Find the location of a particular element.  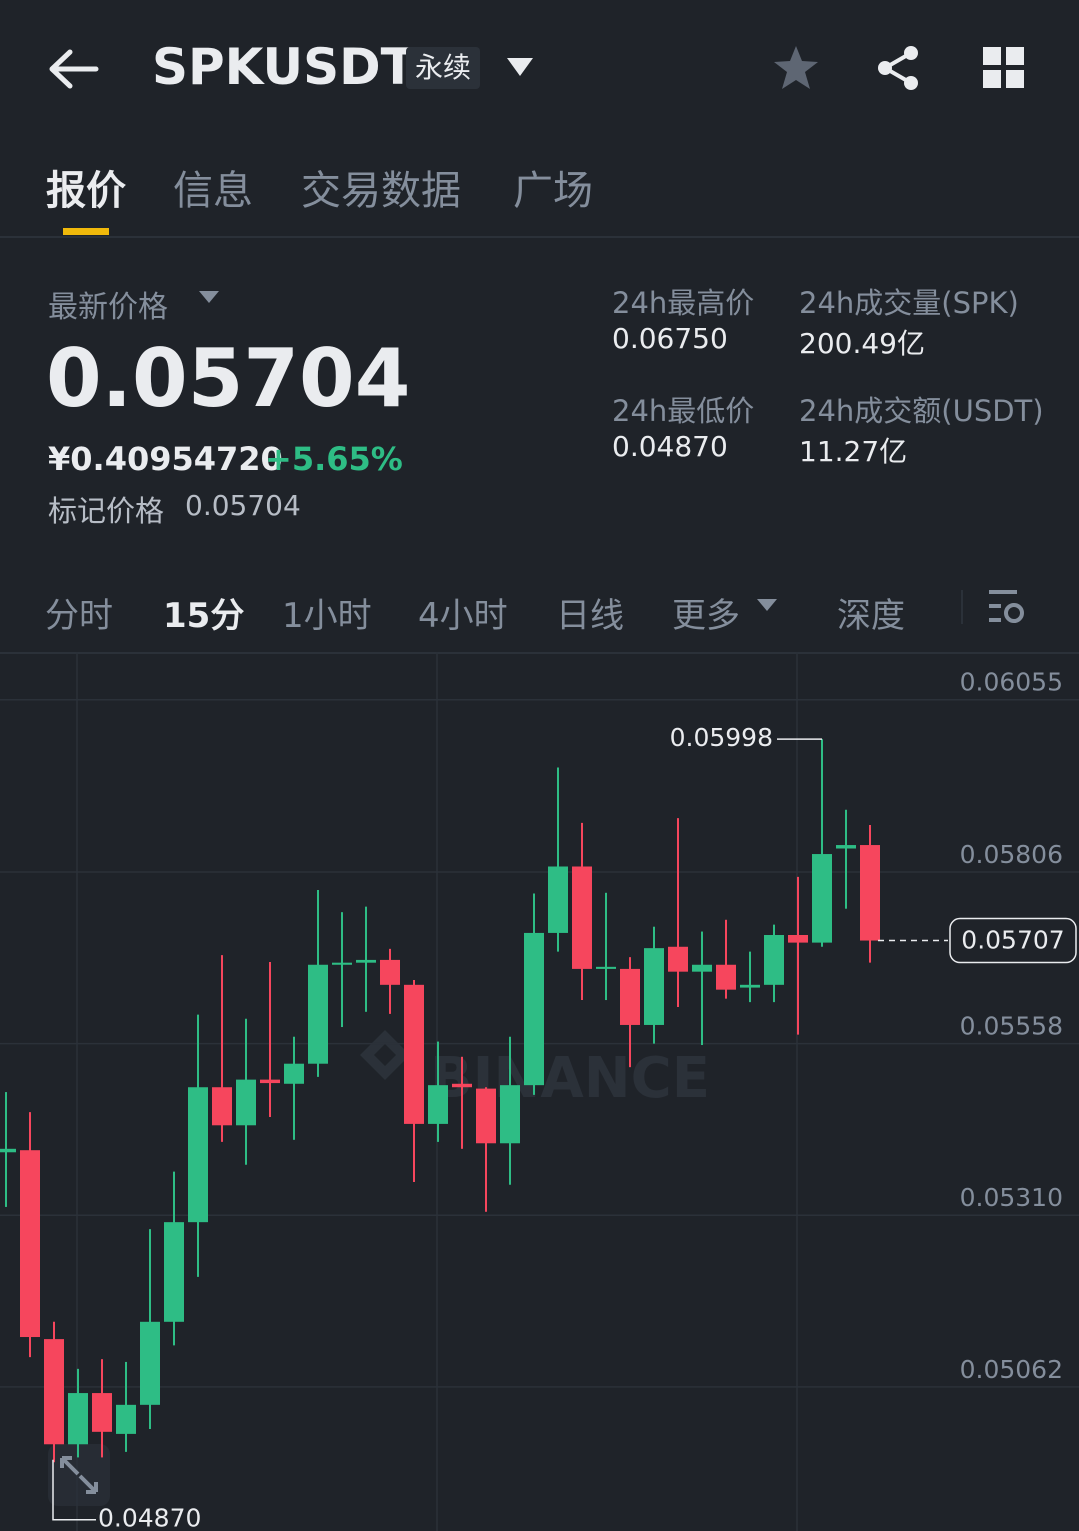

y-tick-label: 0.05806 is located at coordinates (1011, 854).